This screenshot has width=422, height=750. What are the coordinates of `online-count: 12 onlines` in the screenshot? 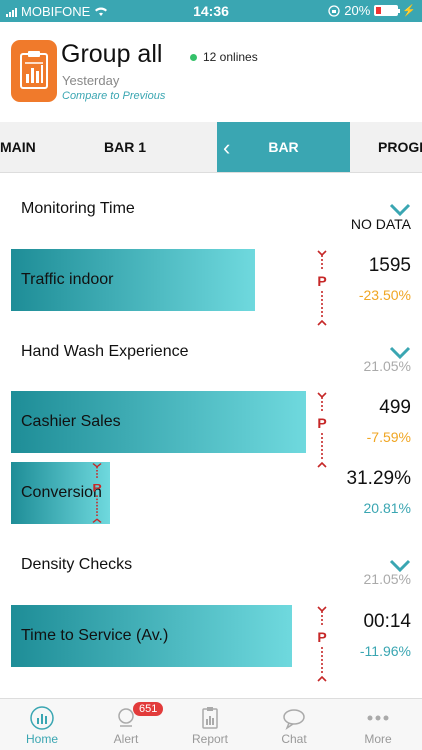 It's located at (230, 57).